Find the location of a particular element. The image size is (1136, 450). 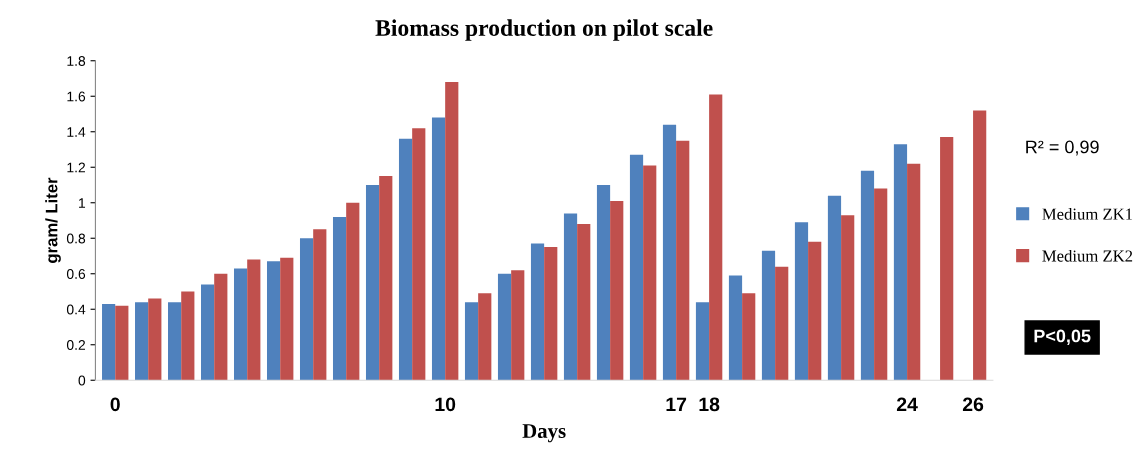

x-tick-label: 0 is located at coordinates (115, 404).